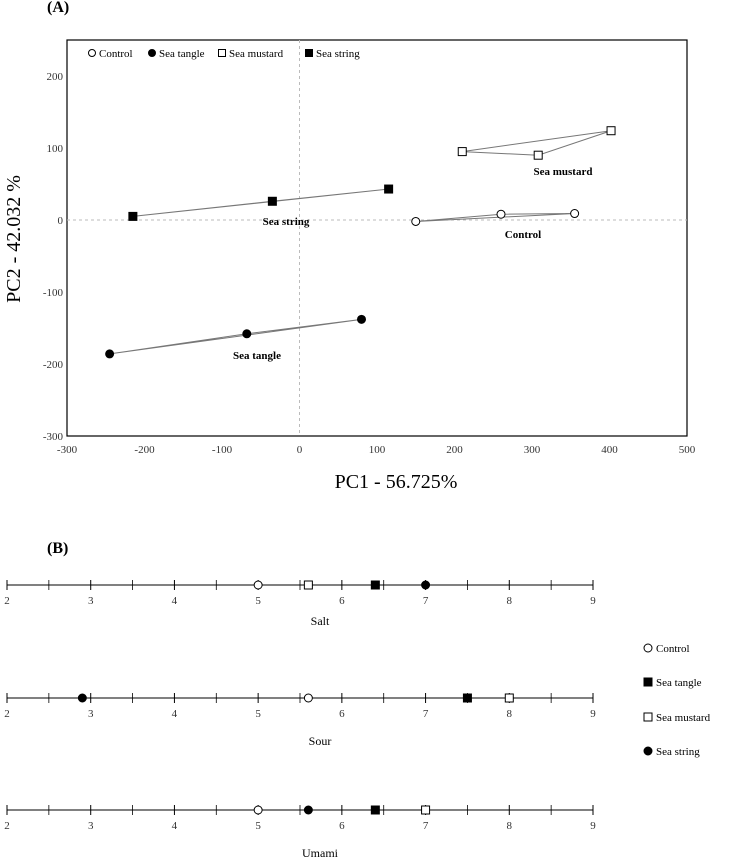 The width and height of the screenshot is (742, 859). I want to click on cluster-label-sea-string: Sea string, so click(286, 222).